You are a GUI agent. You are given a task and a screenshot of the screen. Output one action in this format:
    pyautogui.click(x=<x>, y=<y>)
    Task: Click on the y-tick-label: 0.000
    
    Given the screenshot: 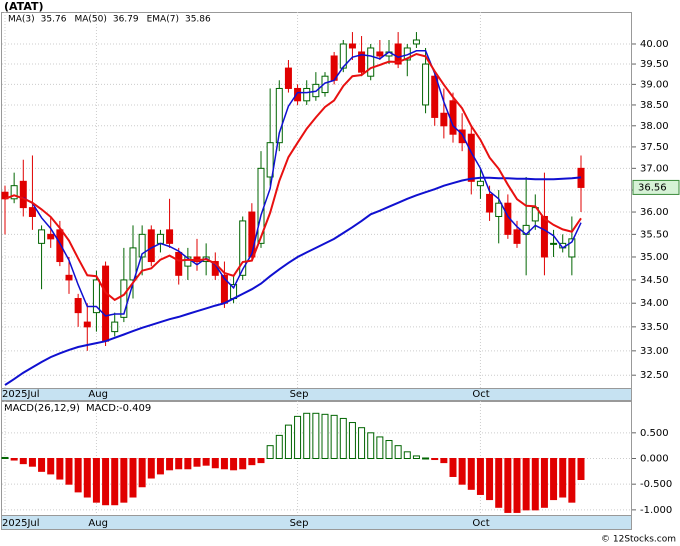 What is the action you would take?
    pyautogui.click(x=654, y=459)
    